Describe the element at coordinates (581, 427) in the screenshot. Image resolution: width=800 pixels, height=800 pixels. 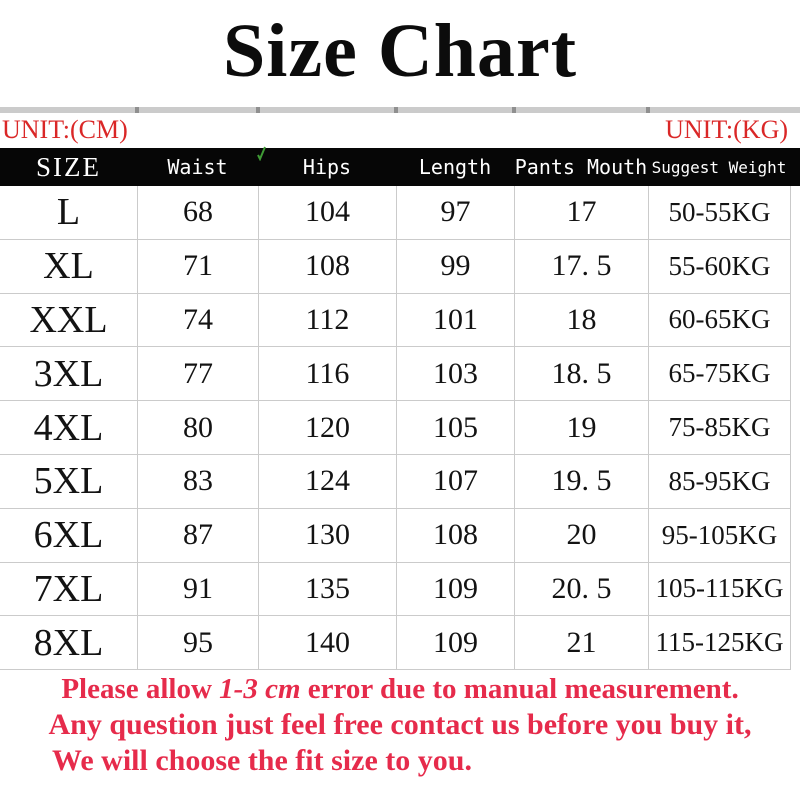
I see `cell-pants-mouth: 19` at that location.